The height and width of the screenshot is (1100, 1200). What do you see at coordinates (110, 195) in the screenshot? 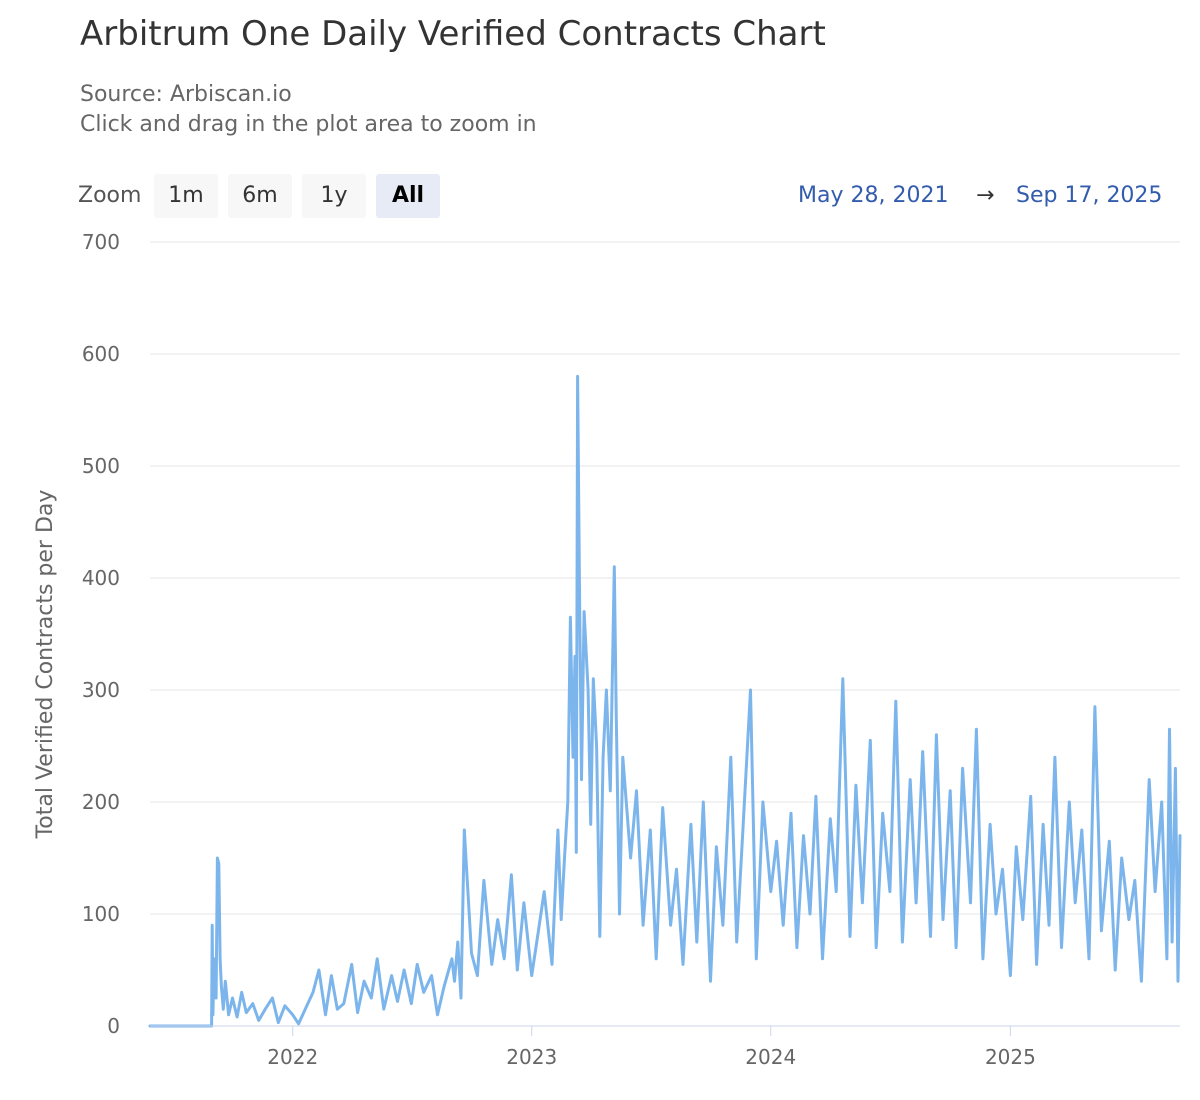
I see `zoom-label: Zoom` at bounding box center [110, 195].